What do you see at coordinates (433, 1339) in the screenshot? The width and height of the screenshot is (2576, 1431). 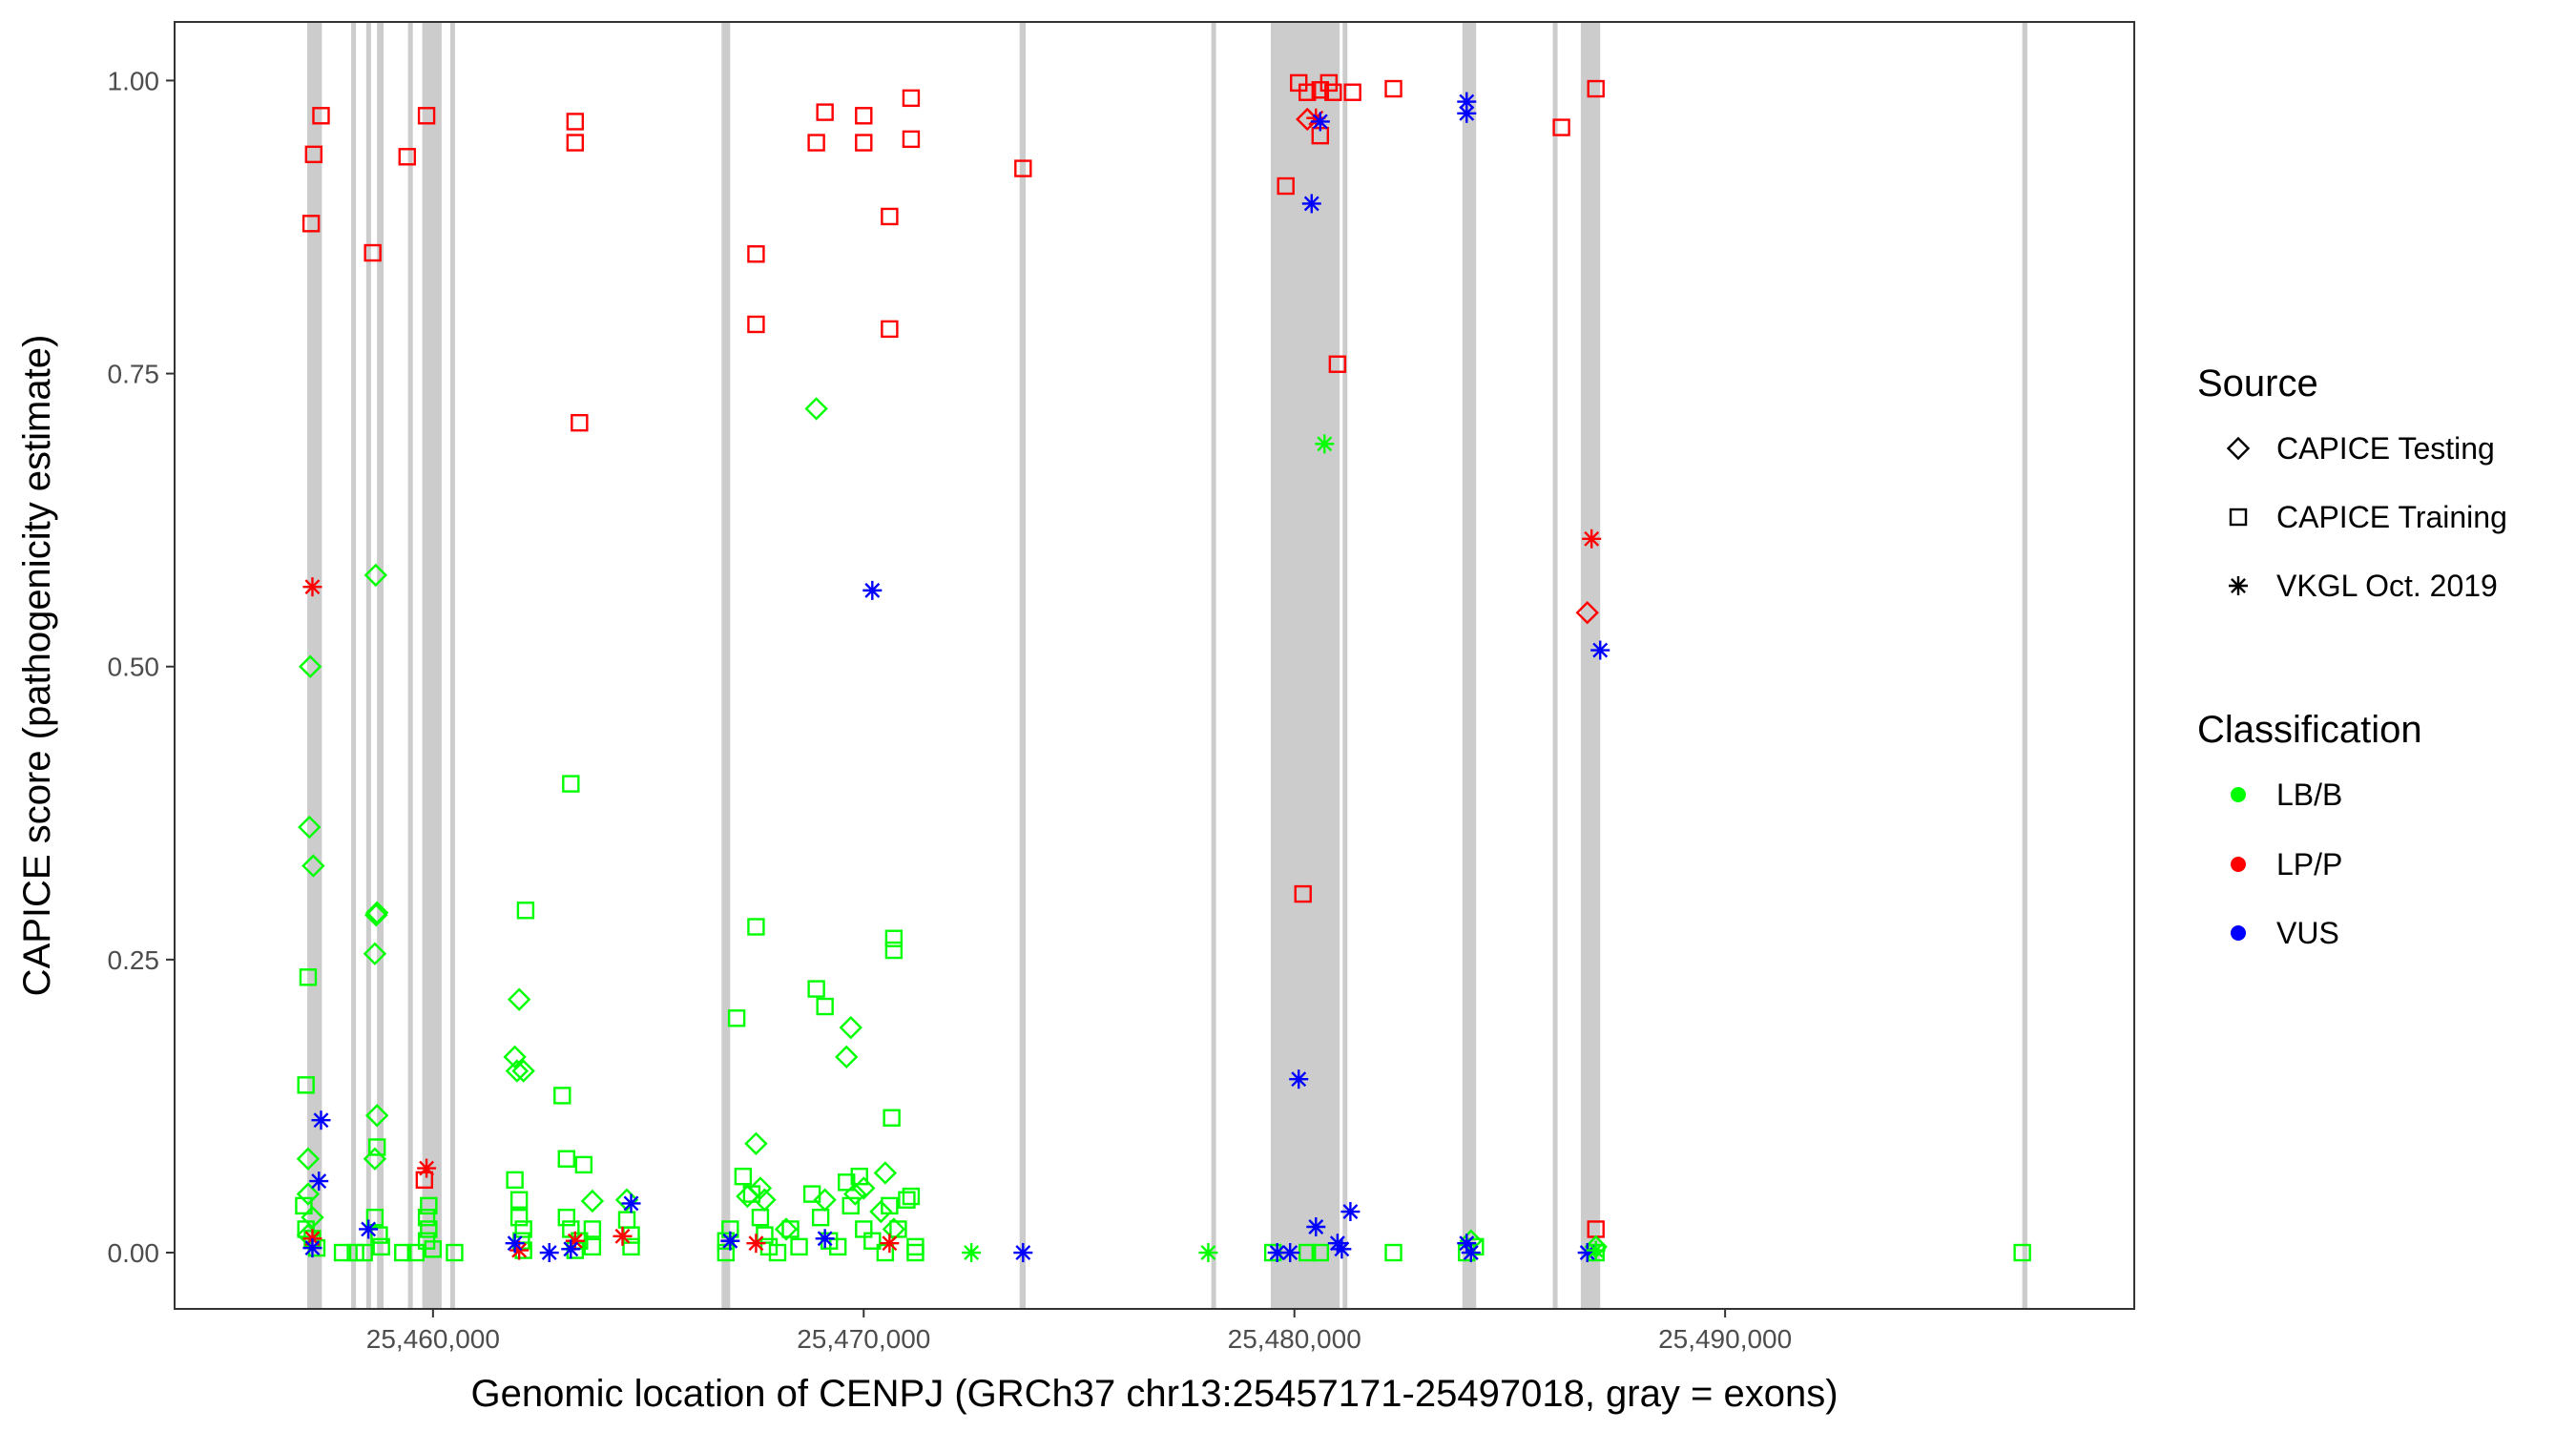 I see `x-tick-label: 25,460,000` at bounding box center [433, 1339].